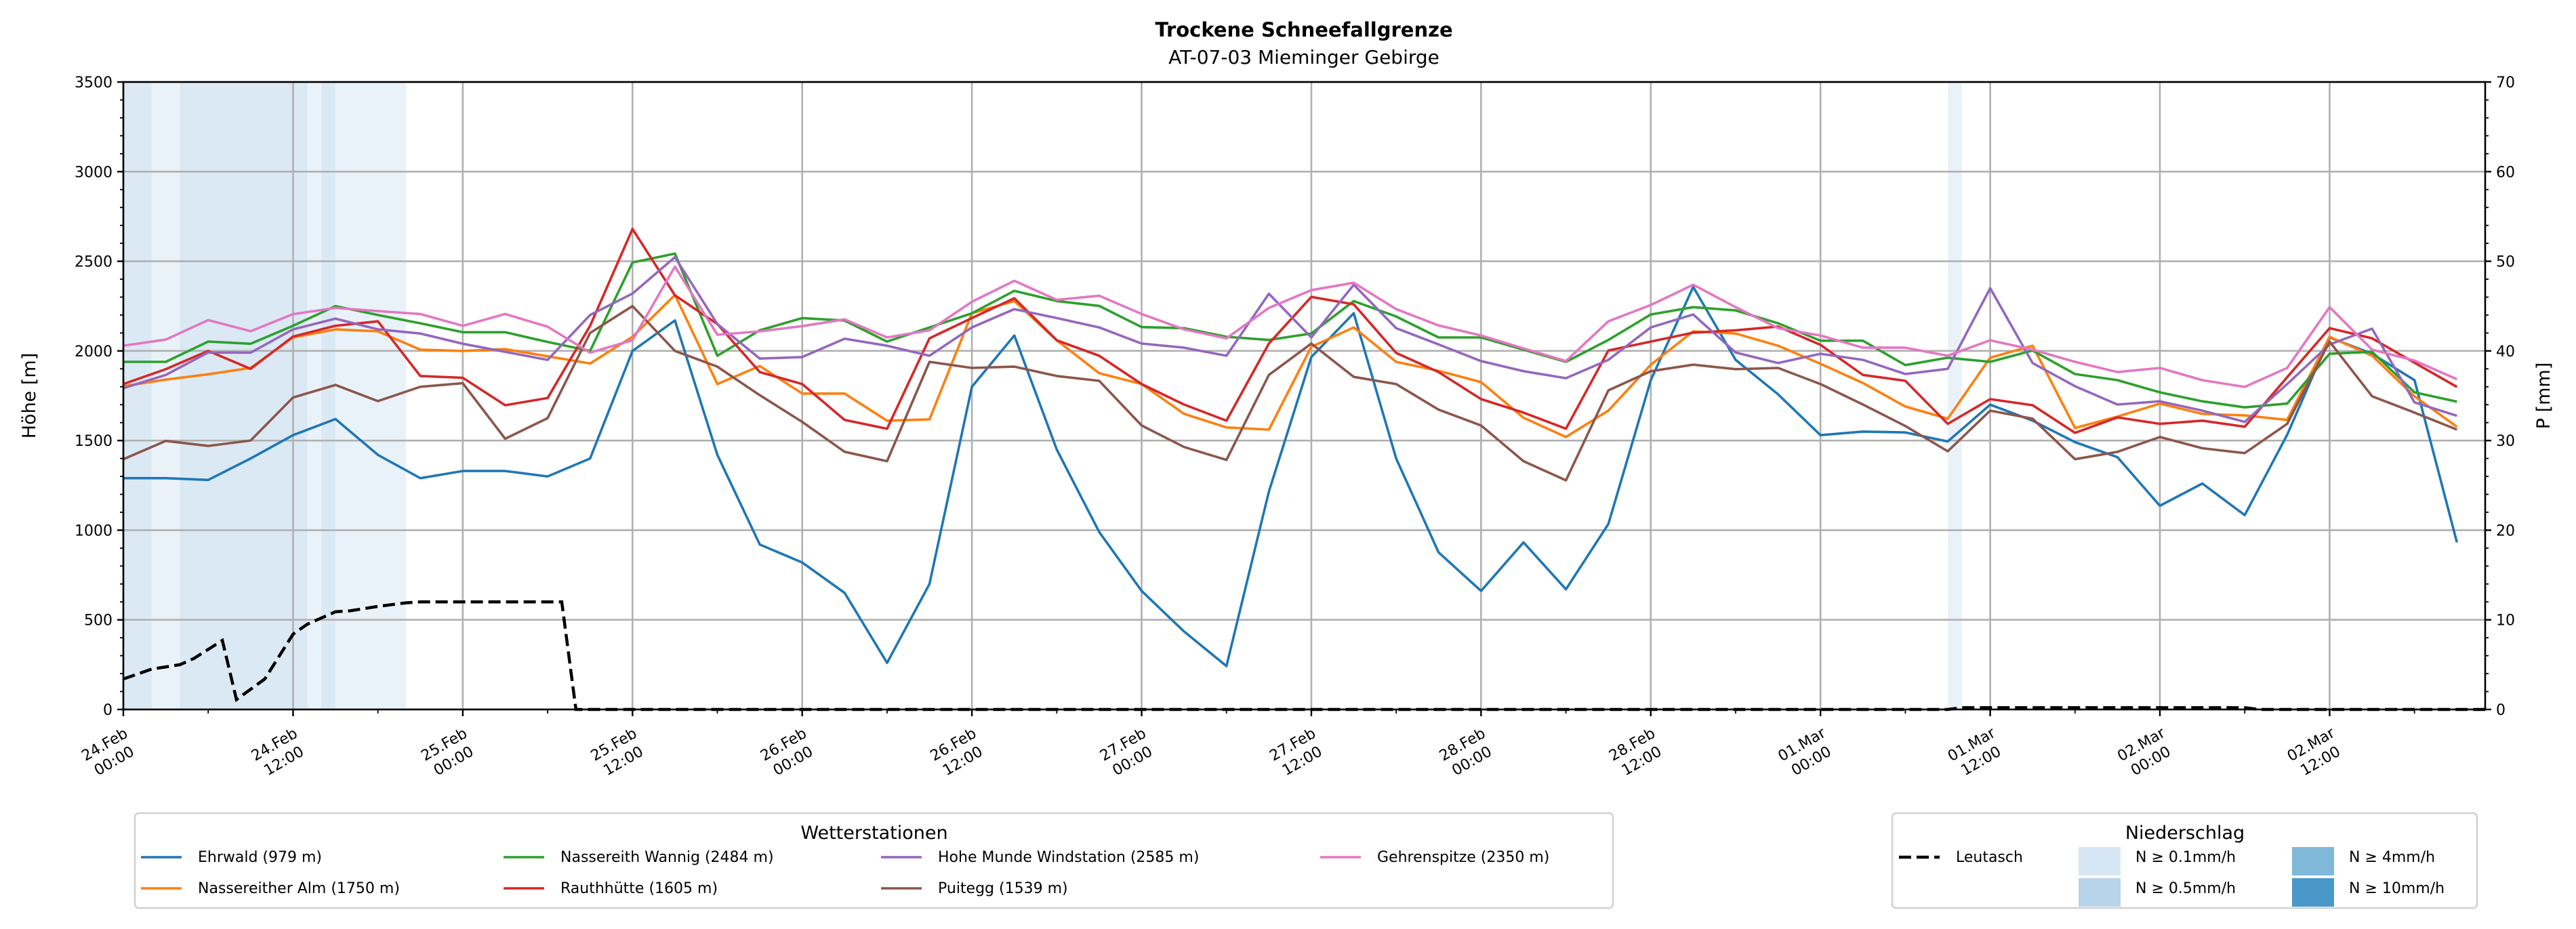  I want to click on chart-subtitle: AT-07-03 Mieminger Gebirge, so click(1303, 57).